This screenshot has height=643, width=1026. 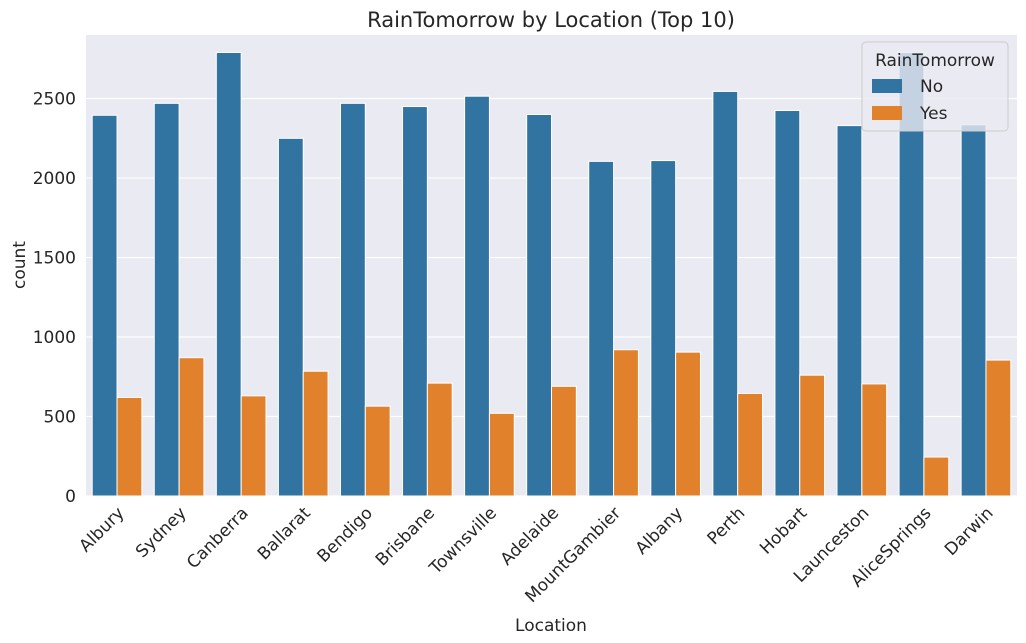 I want to click on x-tick-label: Canberra, so click(x=218, y=538).